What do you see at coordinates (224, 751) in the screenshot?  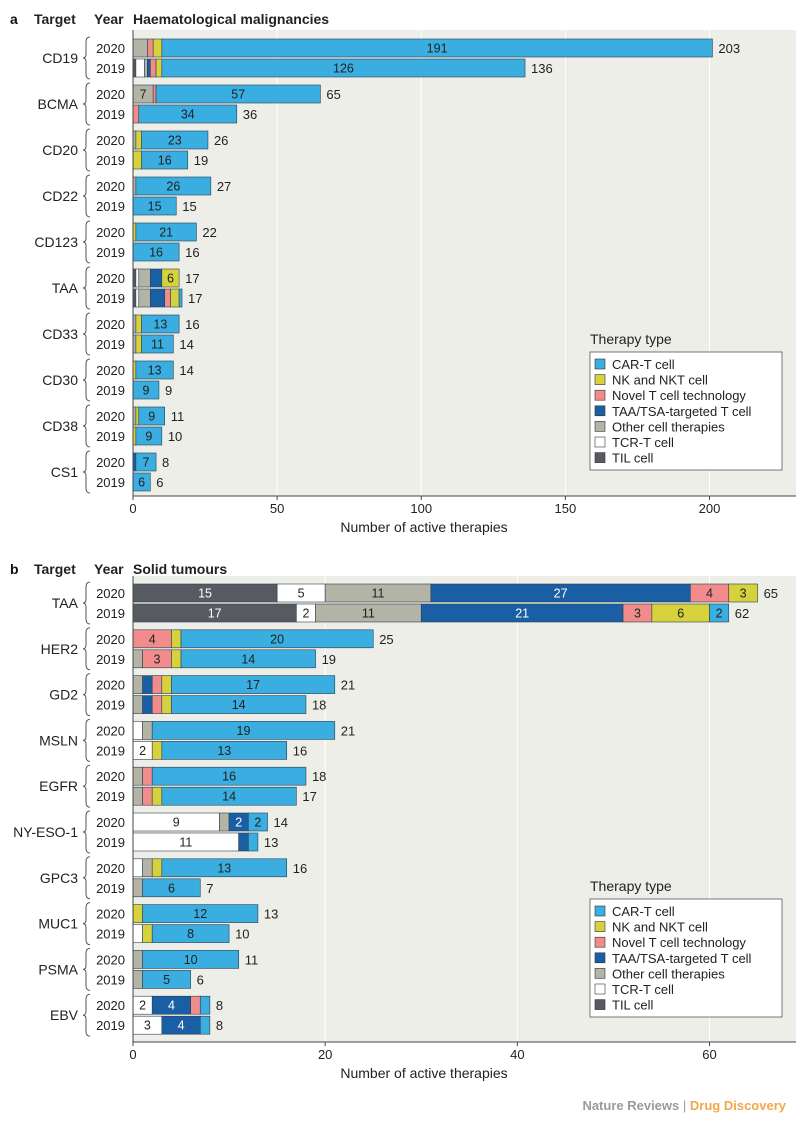 I see `segment-value-label: 13` at bounding box center [224, 751].